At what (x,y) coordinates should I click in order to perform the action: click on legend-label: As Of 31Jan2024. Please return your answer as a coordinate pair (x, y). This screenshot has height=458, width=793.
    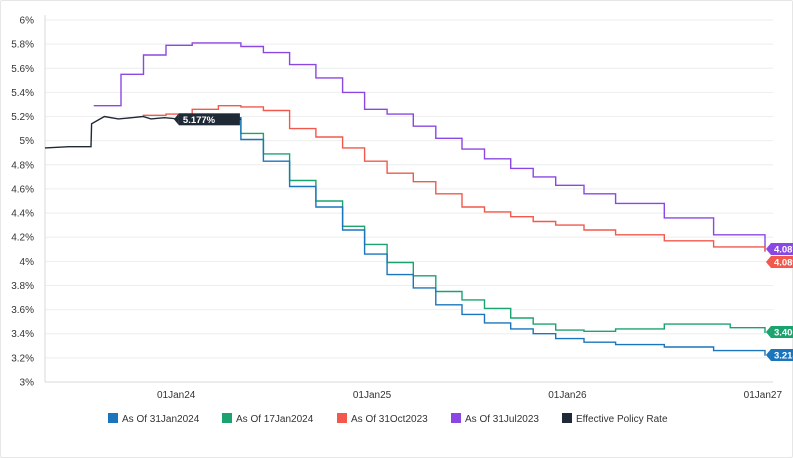
    Looking at the image, I should click on (161, 419).